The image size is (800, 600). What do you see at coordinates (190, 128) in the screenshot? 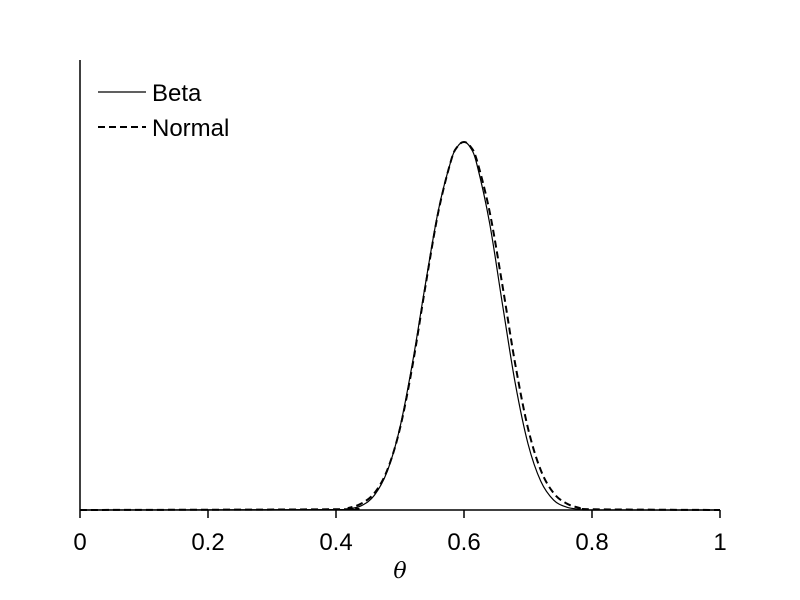
I see `legend-label-normal: Normal` at bounding box center [190, 128].